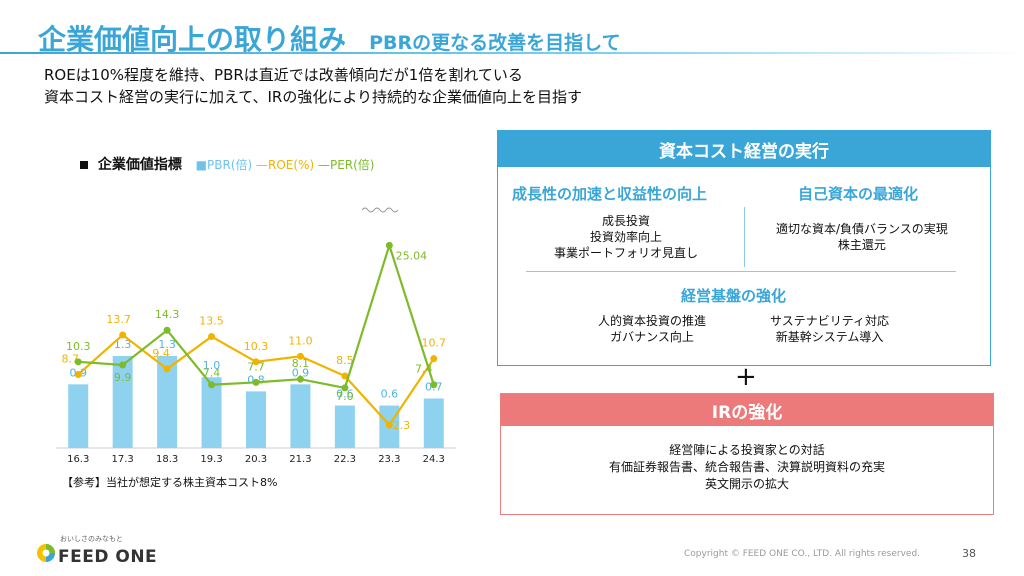 The height and width of the screenshot is (576, 1024). Describe the element at coordinates (161, 353) in the screenshot. I see `roe-data-label: 9.4` at that location.